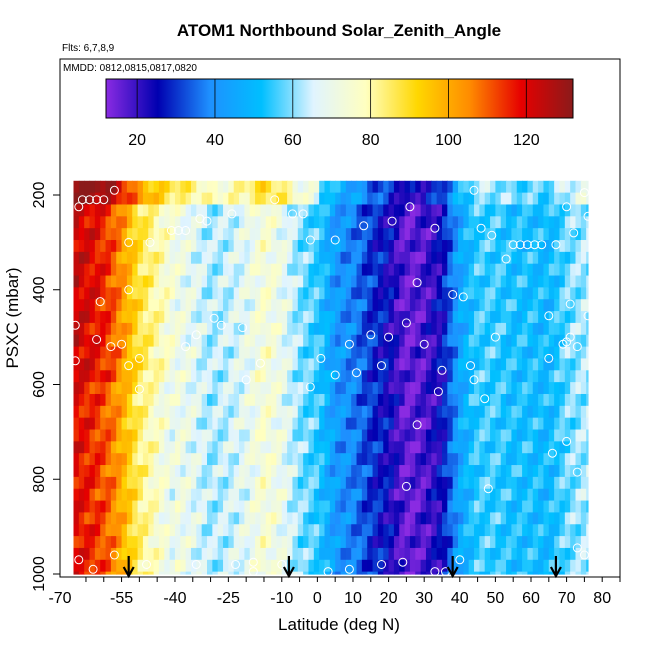  I want to click on colorbar: 20 40 60 80 100 120, so click(339, 113).